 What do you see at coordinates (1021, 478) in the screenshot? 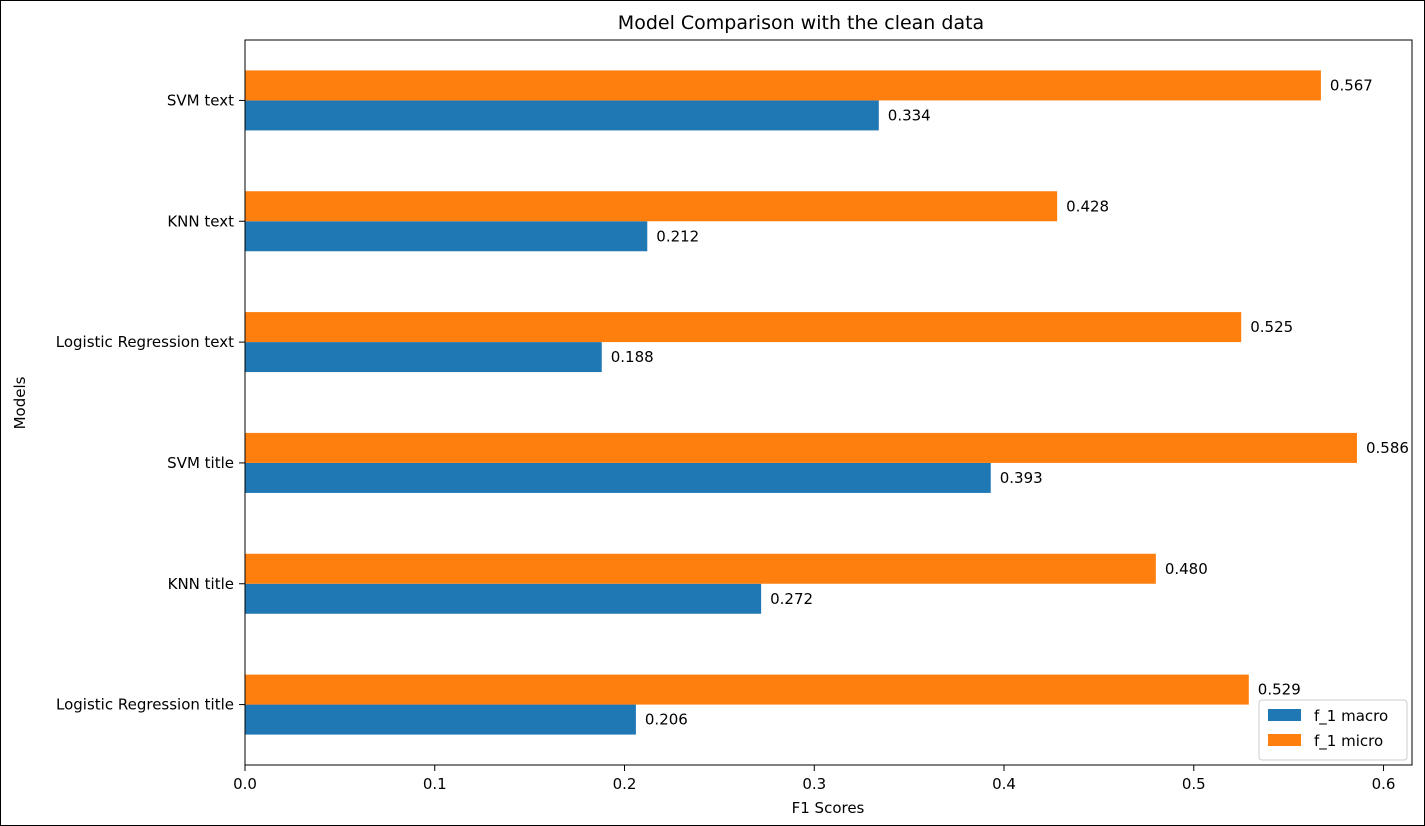
I see `bar-label-f-1-macro-svm-title: 0.393` at bounding box center [1021, 478].